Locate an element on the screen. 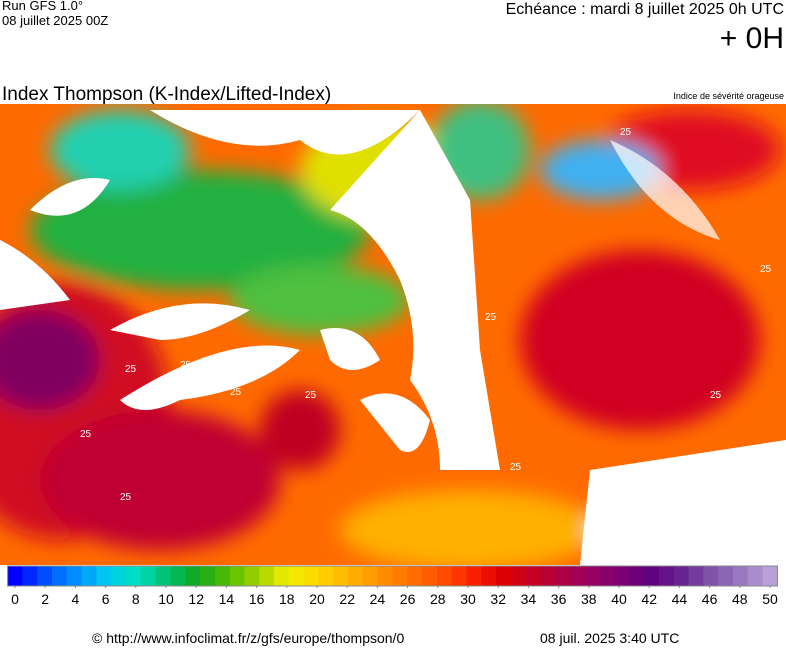 The height and width of the screenshot is (653, 786). colorbar-tick-label: 6 is located at coordinates (106, 599).